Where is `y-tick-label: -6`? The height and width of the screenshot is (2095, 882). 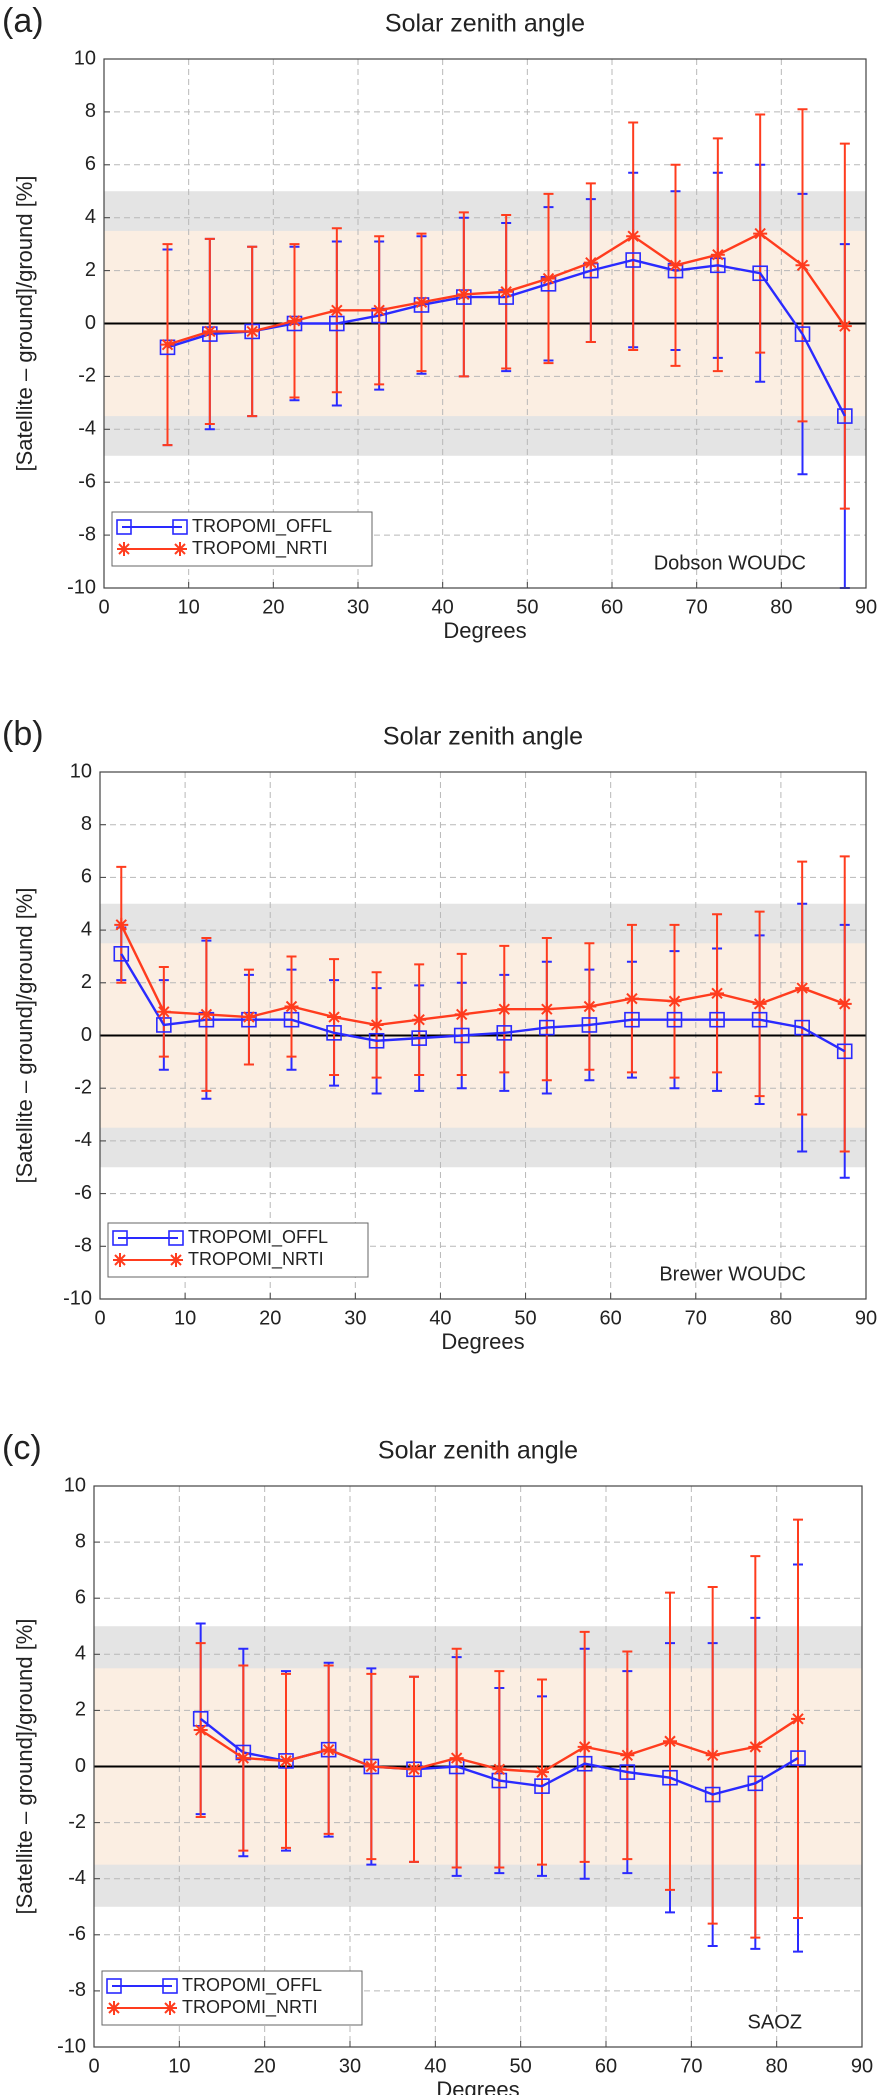 y-tick-label: -6 is located at coordinates (87, 481).